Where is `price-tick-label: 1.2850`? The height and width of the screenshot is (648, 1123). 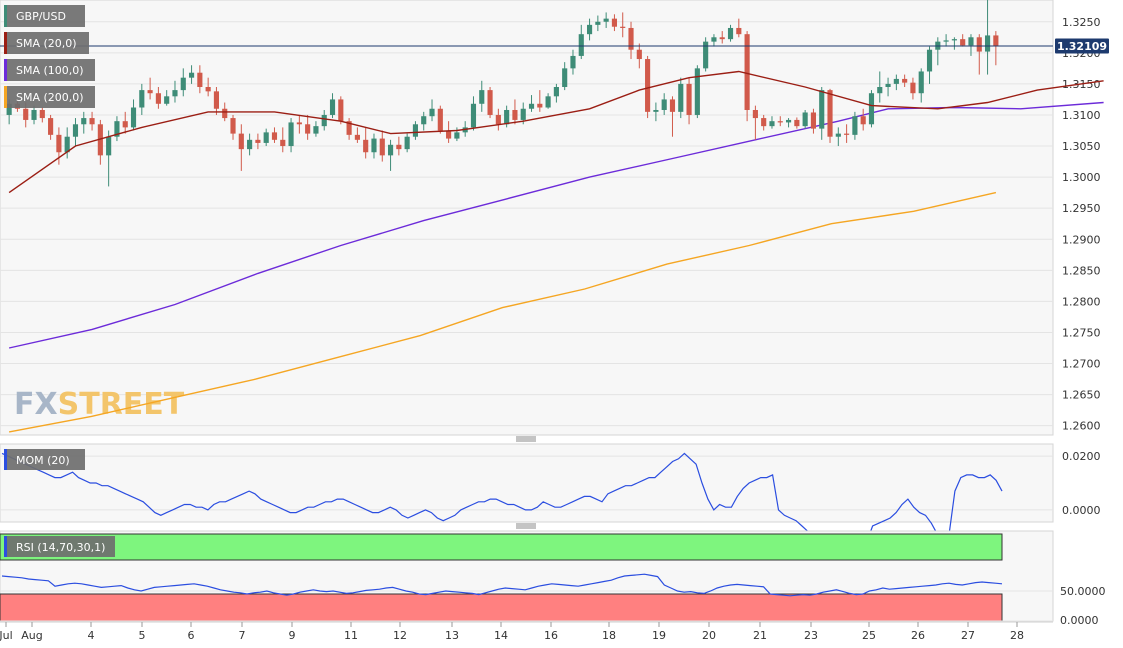
price-tick-label: 1.2850 is located at coordinates (1081, 270).